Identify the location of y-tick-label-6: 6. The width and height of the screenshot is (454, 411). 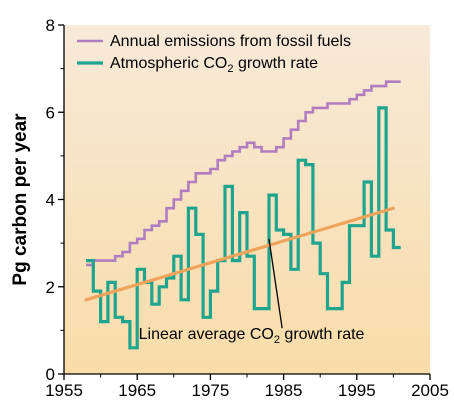
(50, 112).